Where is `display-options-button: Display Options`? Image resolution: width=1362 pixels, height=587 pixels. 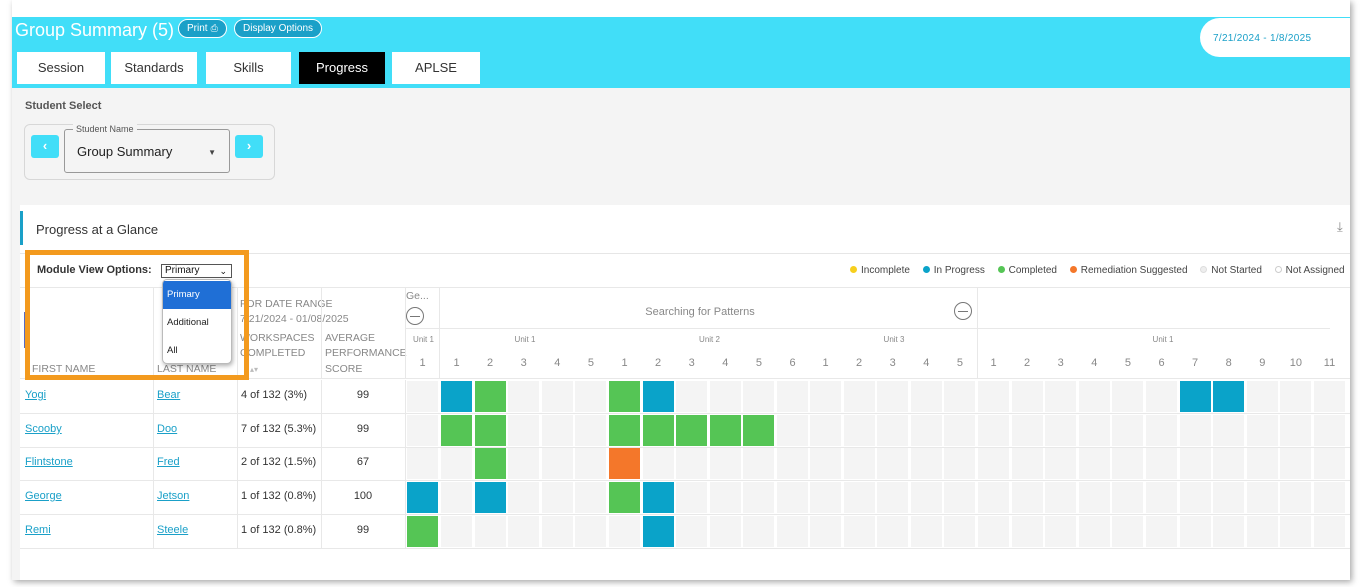
display-options-button: Display Options is located at coordinates (278, 28).